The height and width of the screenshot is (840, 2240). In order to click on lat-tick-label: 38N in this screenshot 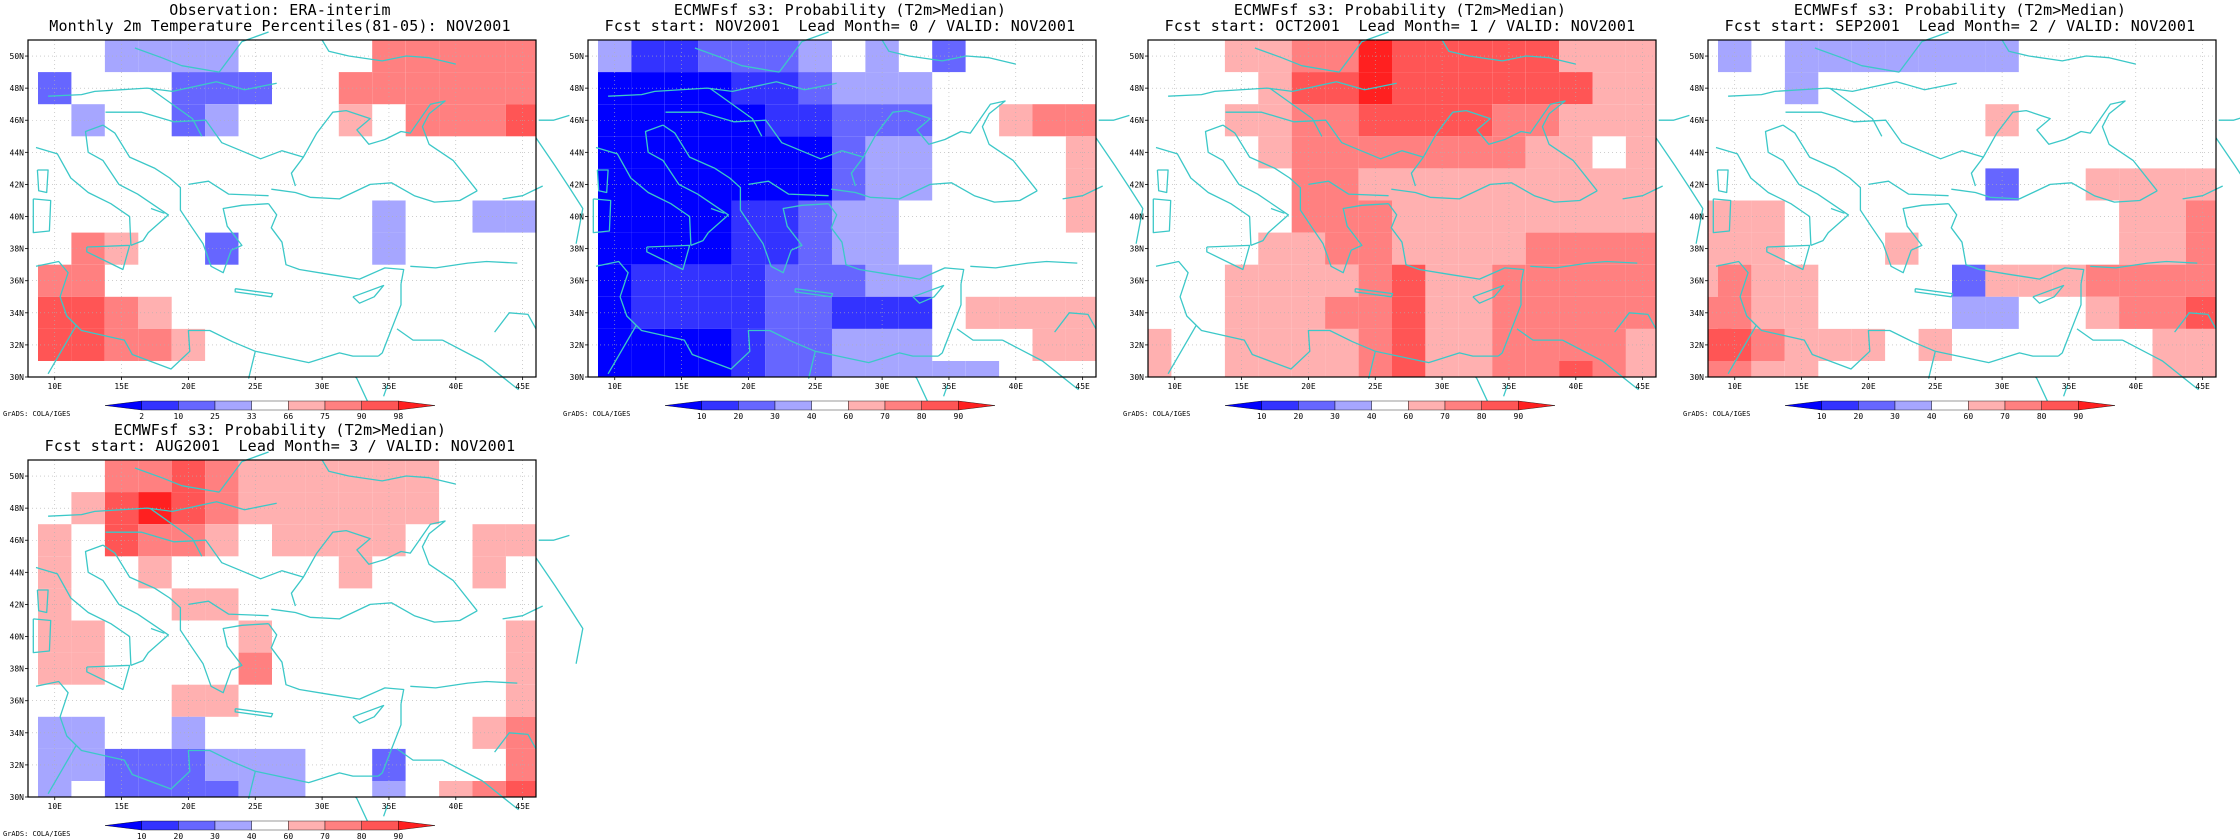, I will do `click(577, 249)`.